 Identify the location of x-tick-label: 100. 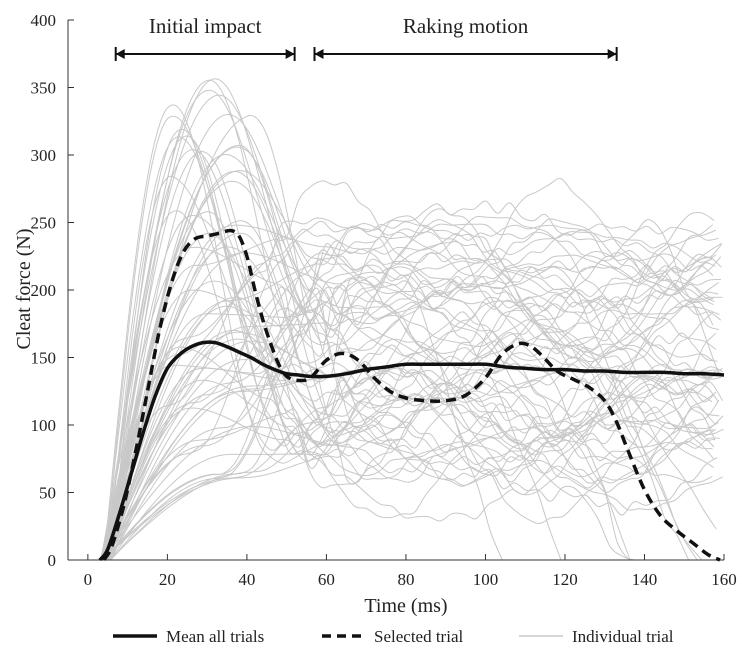
(486, 579).